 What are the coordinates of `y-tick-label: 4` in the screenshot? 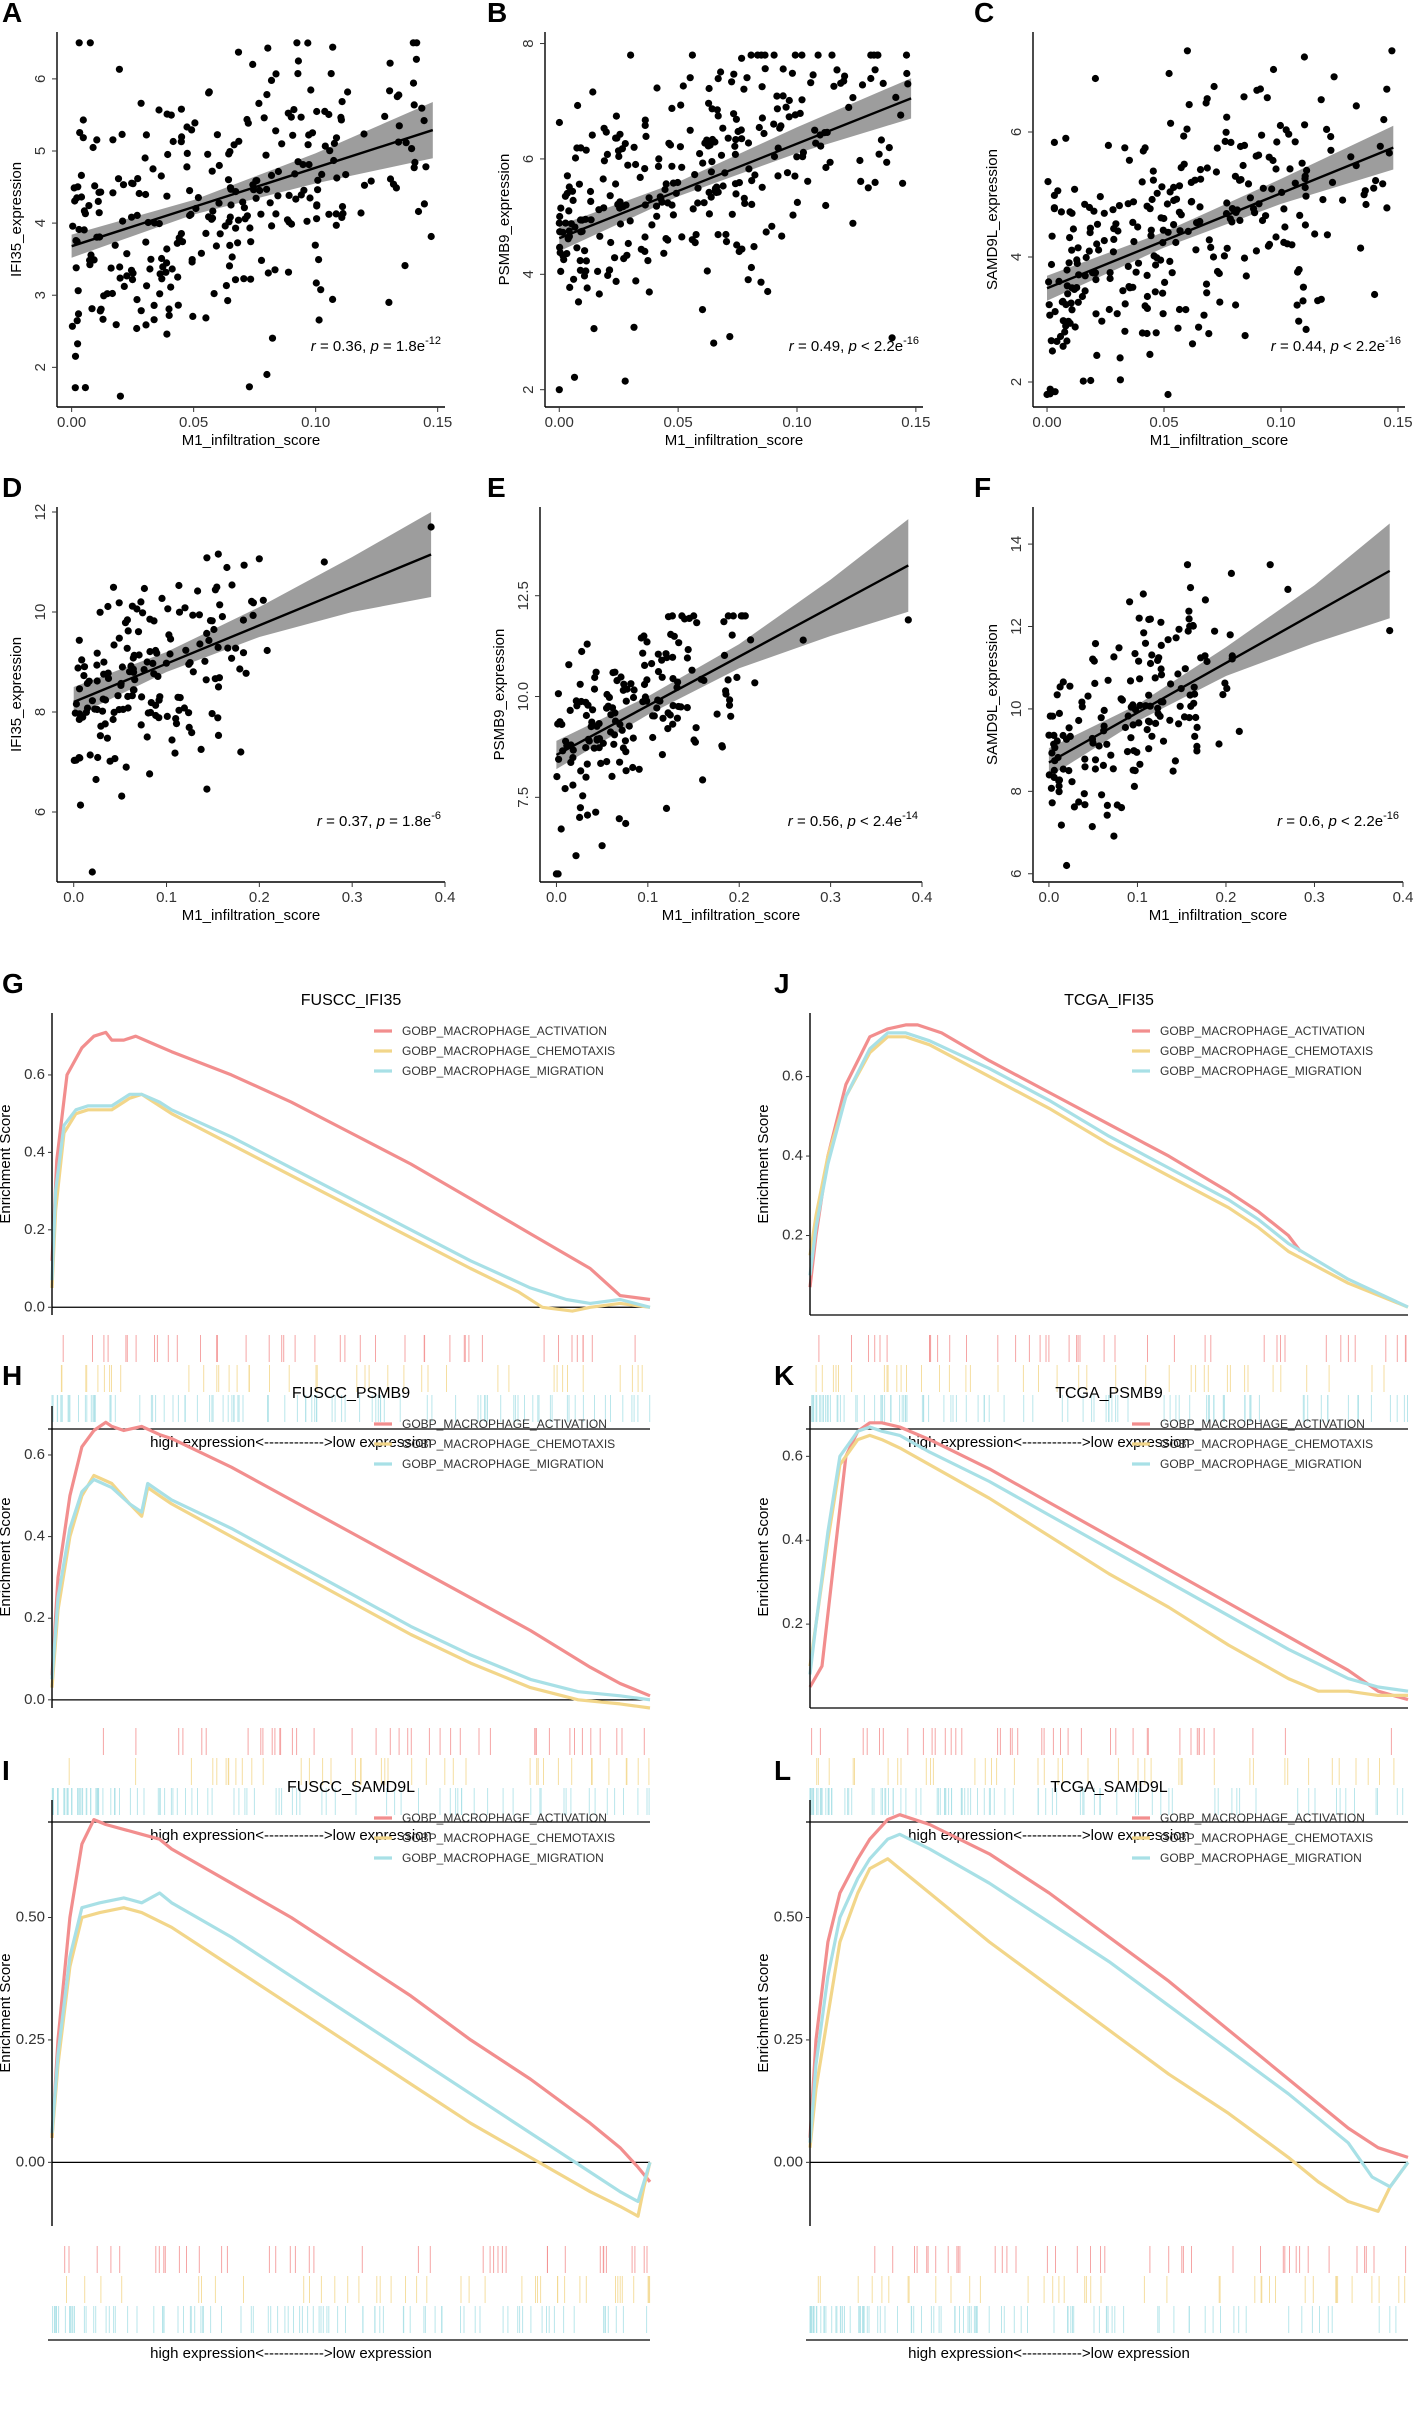 It's located at (1016, 257).